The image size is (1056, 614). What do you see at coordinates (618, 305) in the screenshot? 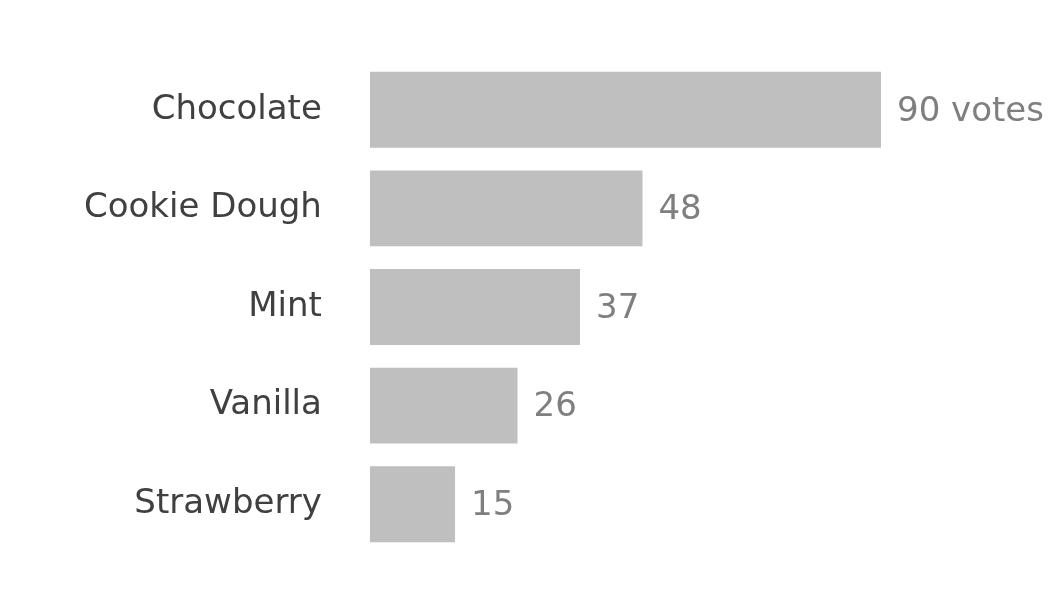
I see `data-label: 37` at bounding box center [618, 305].